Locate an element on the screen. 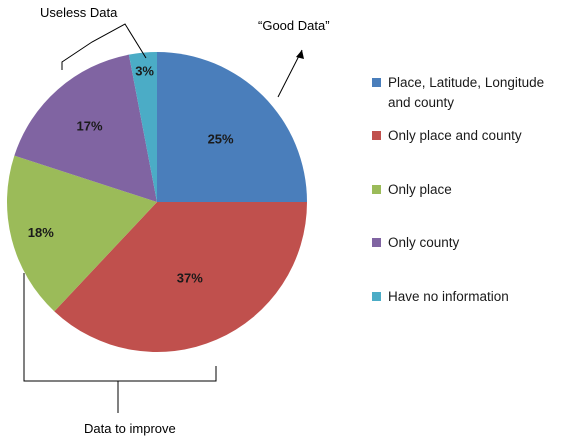 This screenshot has width=579, height=439. data-label-only-place-and-county: 37% is located at coordinates (190, 278).